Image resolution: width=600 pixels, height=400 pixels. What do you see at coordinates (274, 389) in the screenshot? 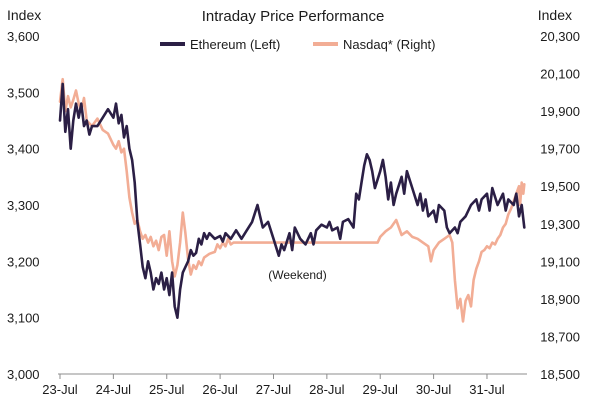
I see `x-tick-label-4: 27-Jul` at bounding box center [274, 389].